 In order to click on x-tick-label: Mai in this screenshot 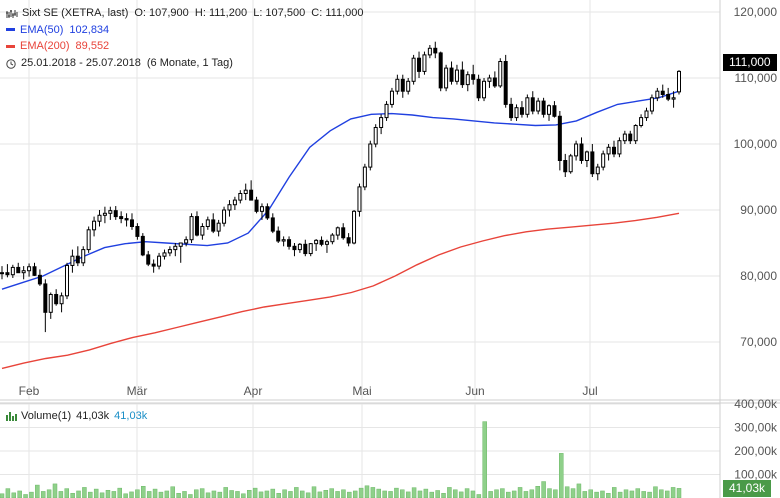, I will do `click(361, 391)`.